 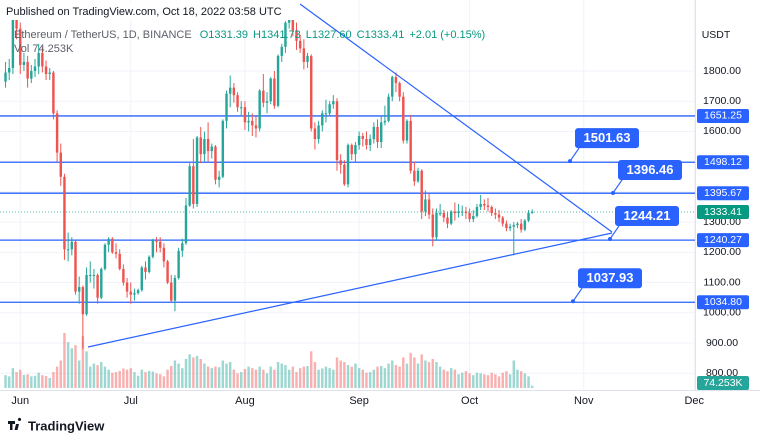 What do you see at coordinates (607, 137) in the screenshot?
I see `callout-label: 1501.63` at bounding box center [607, 137].